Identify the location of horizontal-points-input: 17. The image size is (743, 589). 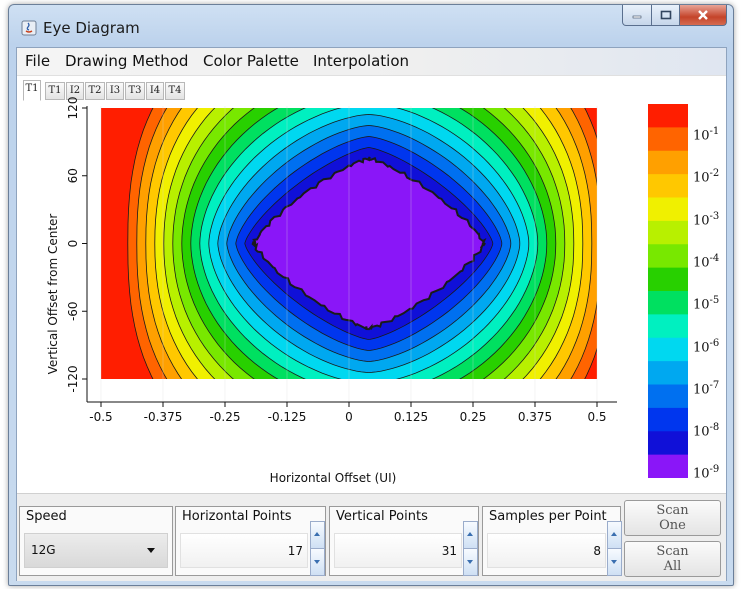
(244, 550).